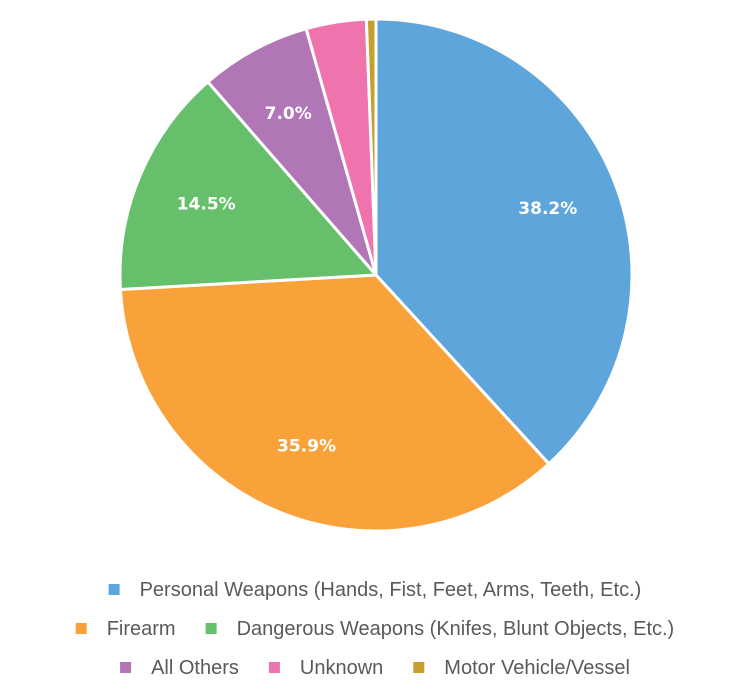  Describe the element at coordinates (195, 668) in the screenshot. I see `legend-label: All Others` at that location.